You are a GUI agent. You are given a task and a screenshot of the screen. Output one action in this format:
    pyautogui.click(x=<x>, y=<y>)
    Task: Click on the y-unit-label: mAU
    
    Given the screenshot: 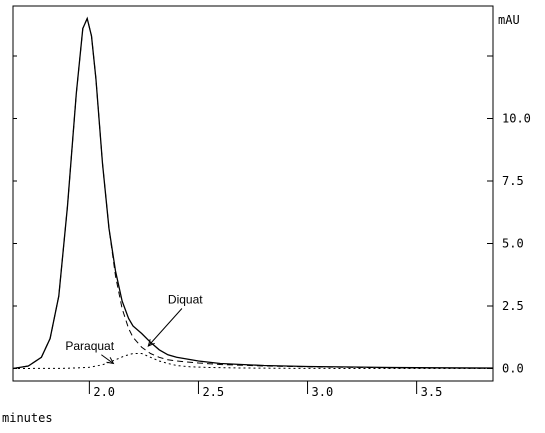 What is the action you would take?
    pyautogui.click(x=509, y=20)
    